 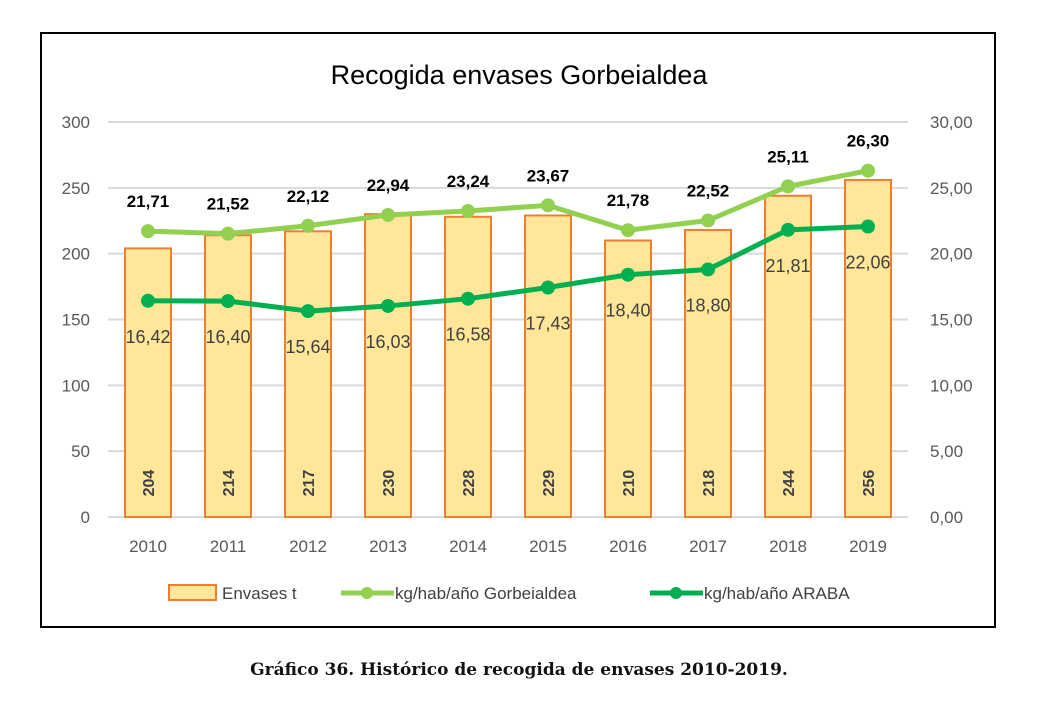 I want to click on bar-data-label: 229, so click(x=549, y=483).